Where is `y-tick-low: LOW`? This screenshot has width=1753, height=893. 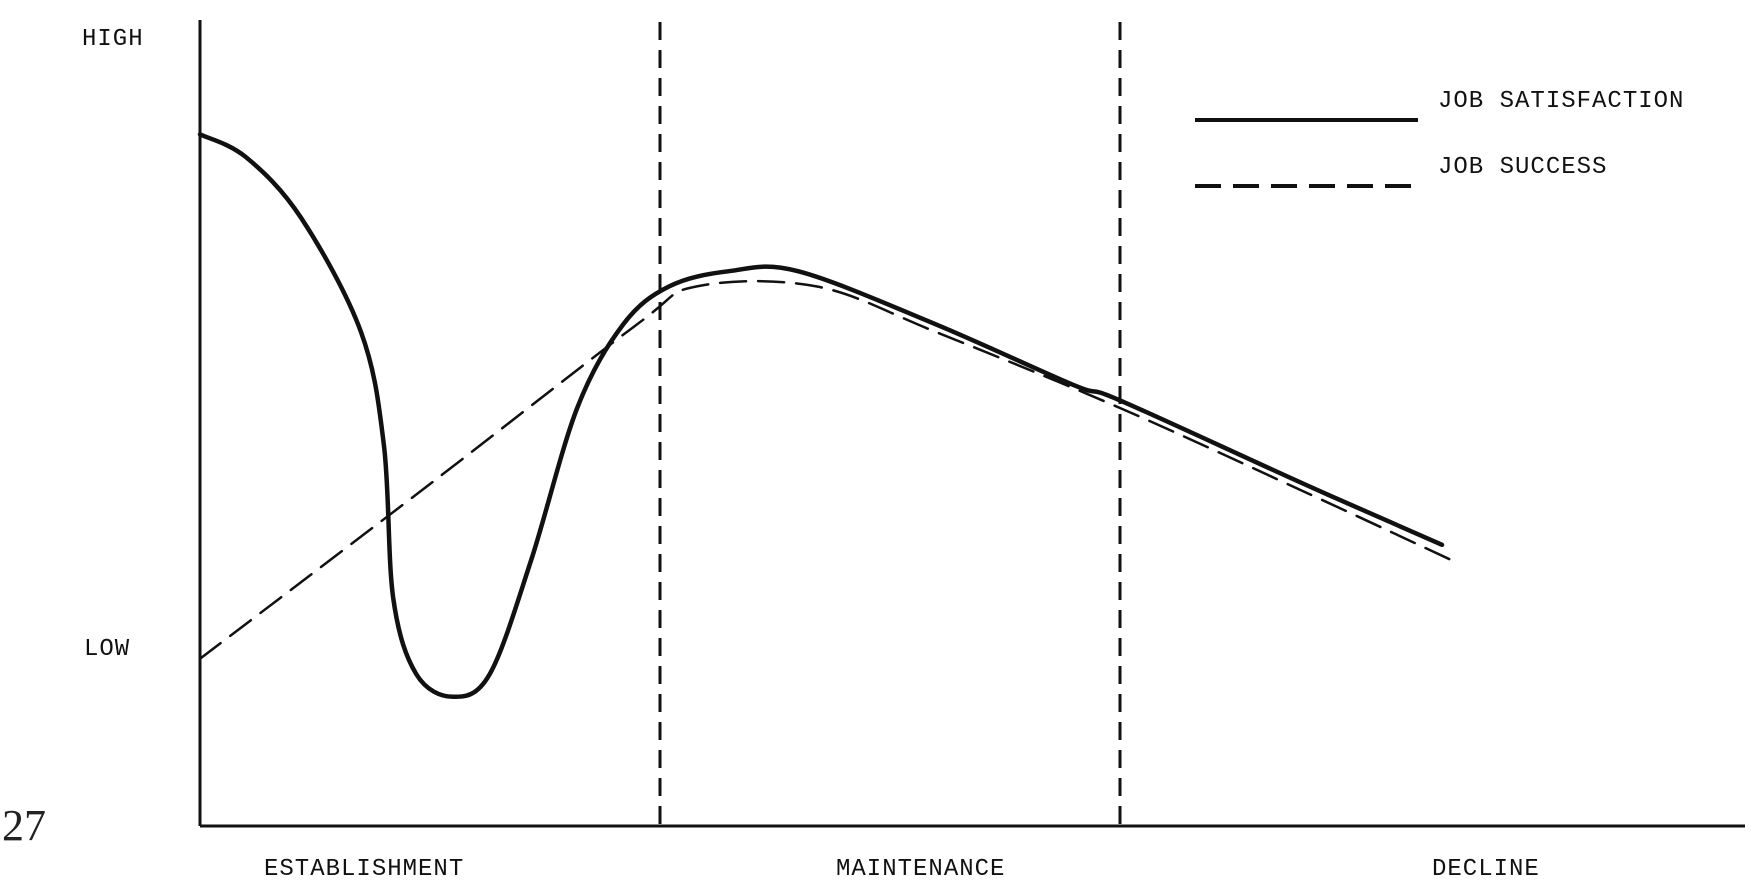
y-tick-low: LOW is located at coordinates (107, 649).